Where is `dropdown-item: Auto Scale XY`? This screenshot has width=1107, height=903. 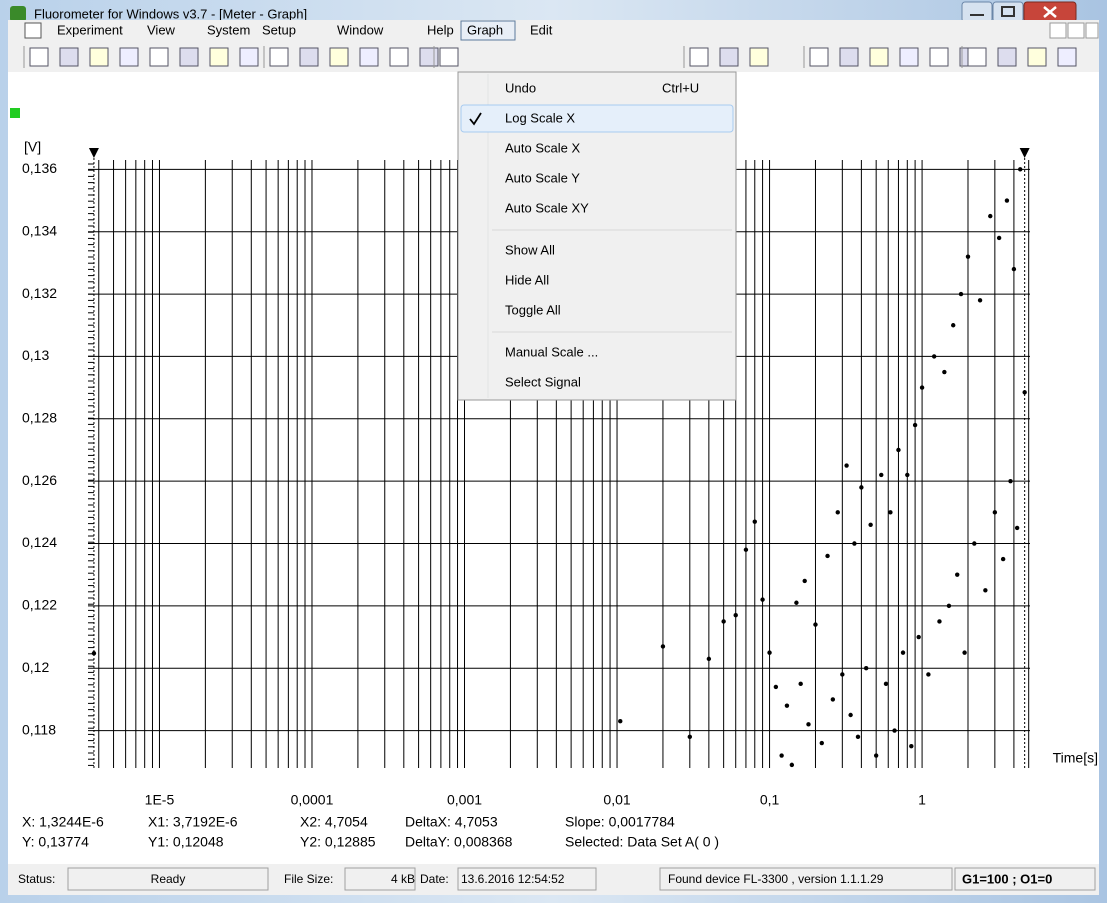
dropdown-item: Auto Scale XY is located at coordinates (547, 207).